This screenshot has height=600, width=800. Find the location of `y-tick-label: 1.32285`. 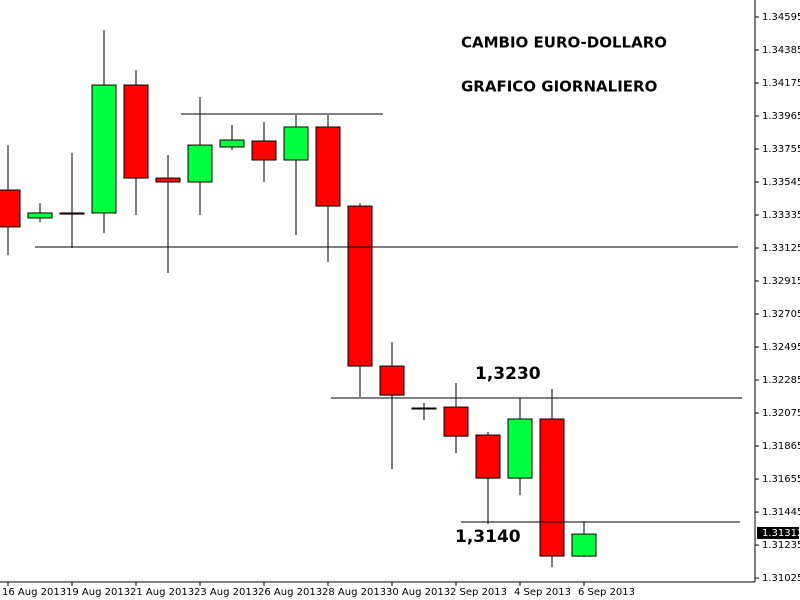

y-tick-label: 1.32285 is located at coordinates (781, 380).